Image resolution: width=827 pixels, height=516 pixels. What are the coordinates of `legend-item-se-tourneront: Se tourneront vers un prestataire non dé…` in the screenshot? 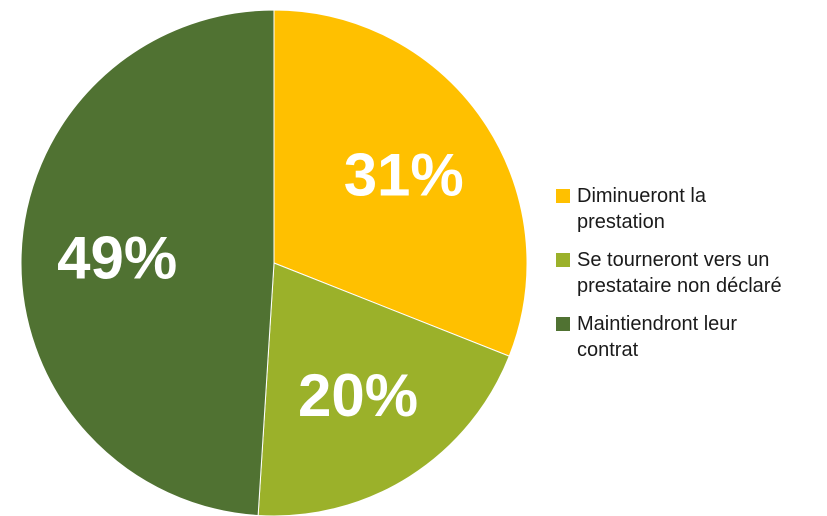 It's located at (690, 273).